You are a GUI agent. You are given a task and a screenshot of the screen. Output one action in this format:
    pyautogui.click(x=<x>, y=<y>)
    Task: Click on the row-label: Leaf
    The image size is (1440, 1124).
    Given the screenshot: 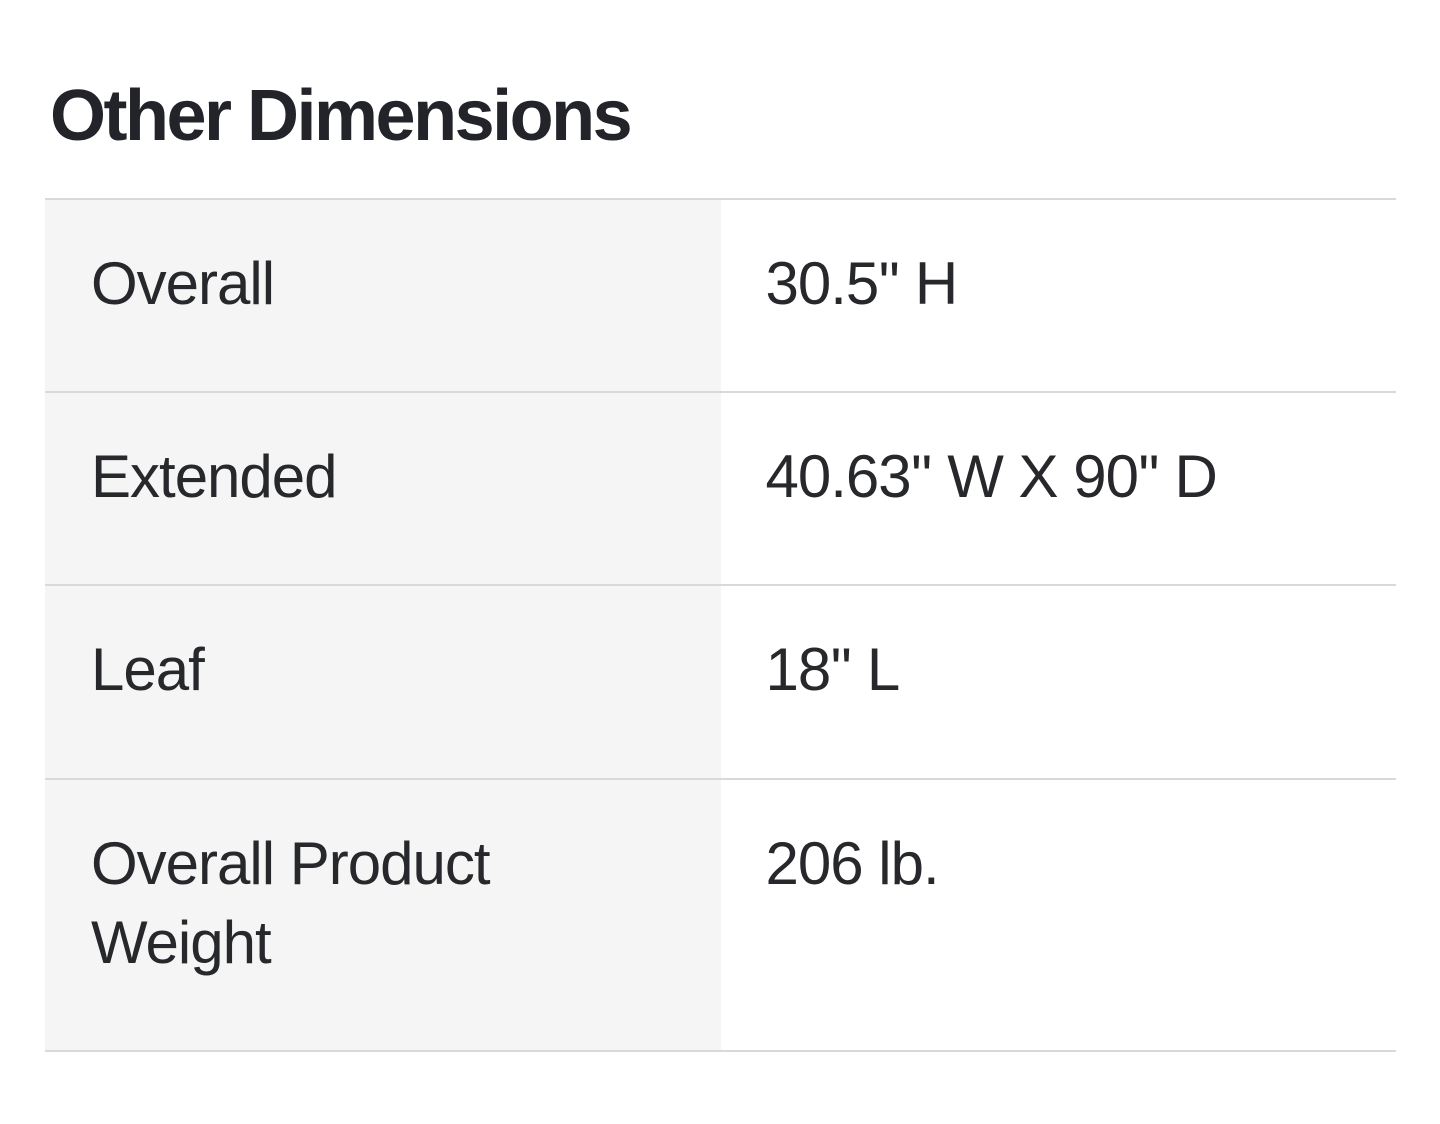 What is the action you would take?
    pyautogui.click(x=383, y=682)
    